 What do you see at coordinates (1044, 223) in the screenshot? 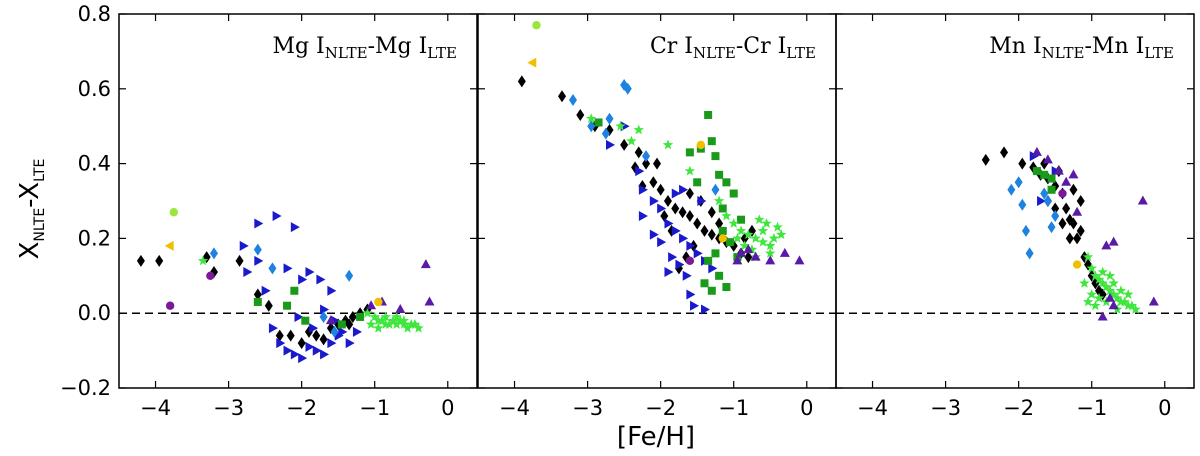
I see `series-black-diamond` at bounding box center [1044, 223].